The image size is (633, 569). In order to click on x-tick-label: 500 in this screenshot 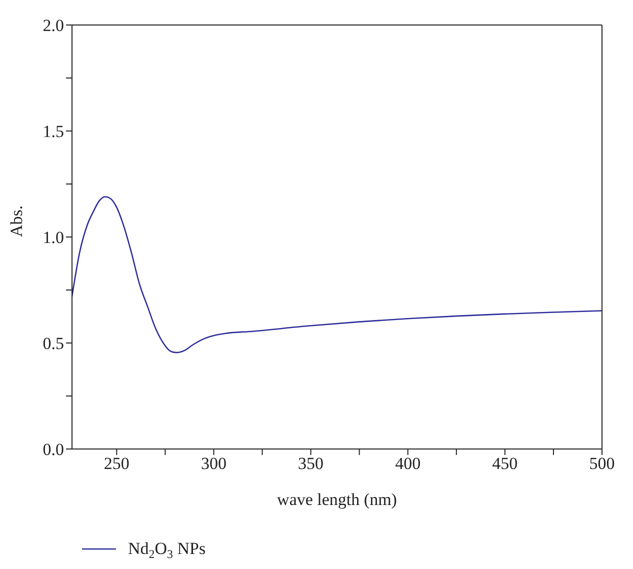, I will do `click(602, 464)`.